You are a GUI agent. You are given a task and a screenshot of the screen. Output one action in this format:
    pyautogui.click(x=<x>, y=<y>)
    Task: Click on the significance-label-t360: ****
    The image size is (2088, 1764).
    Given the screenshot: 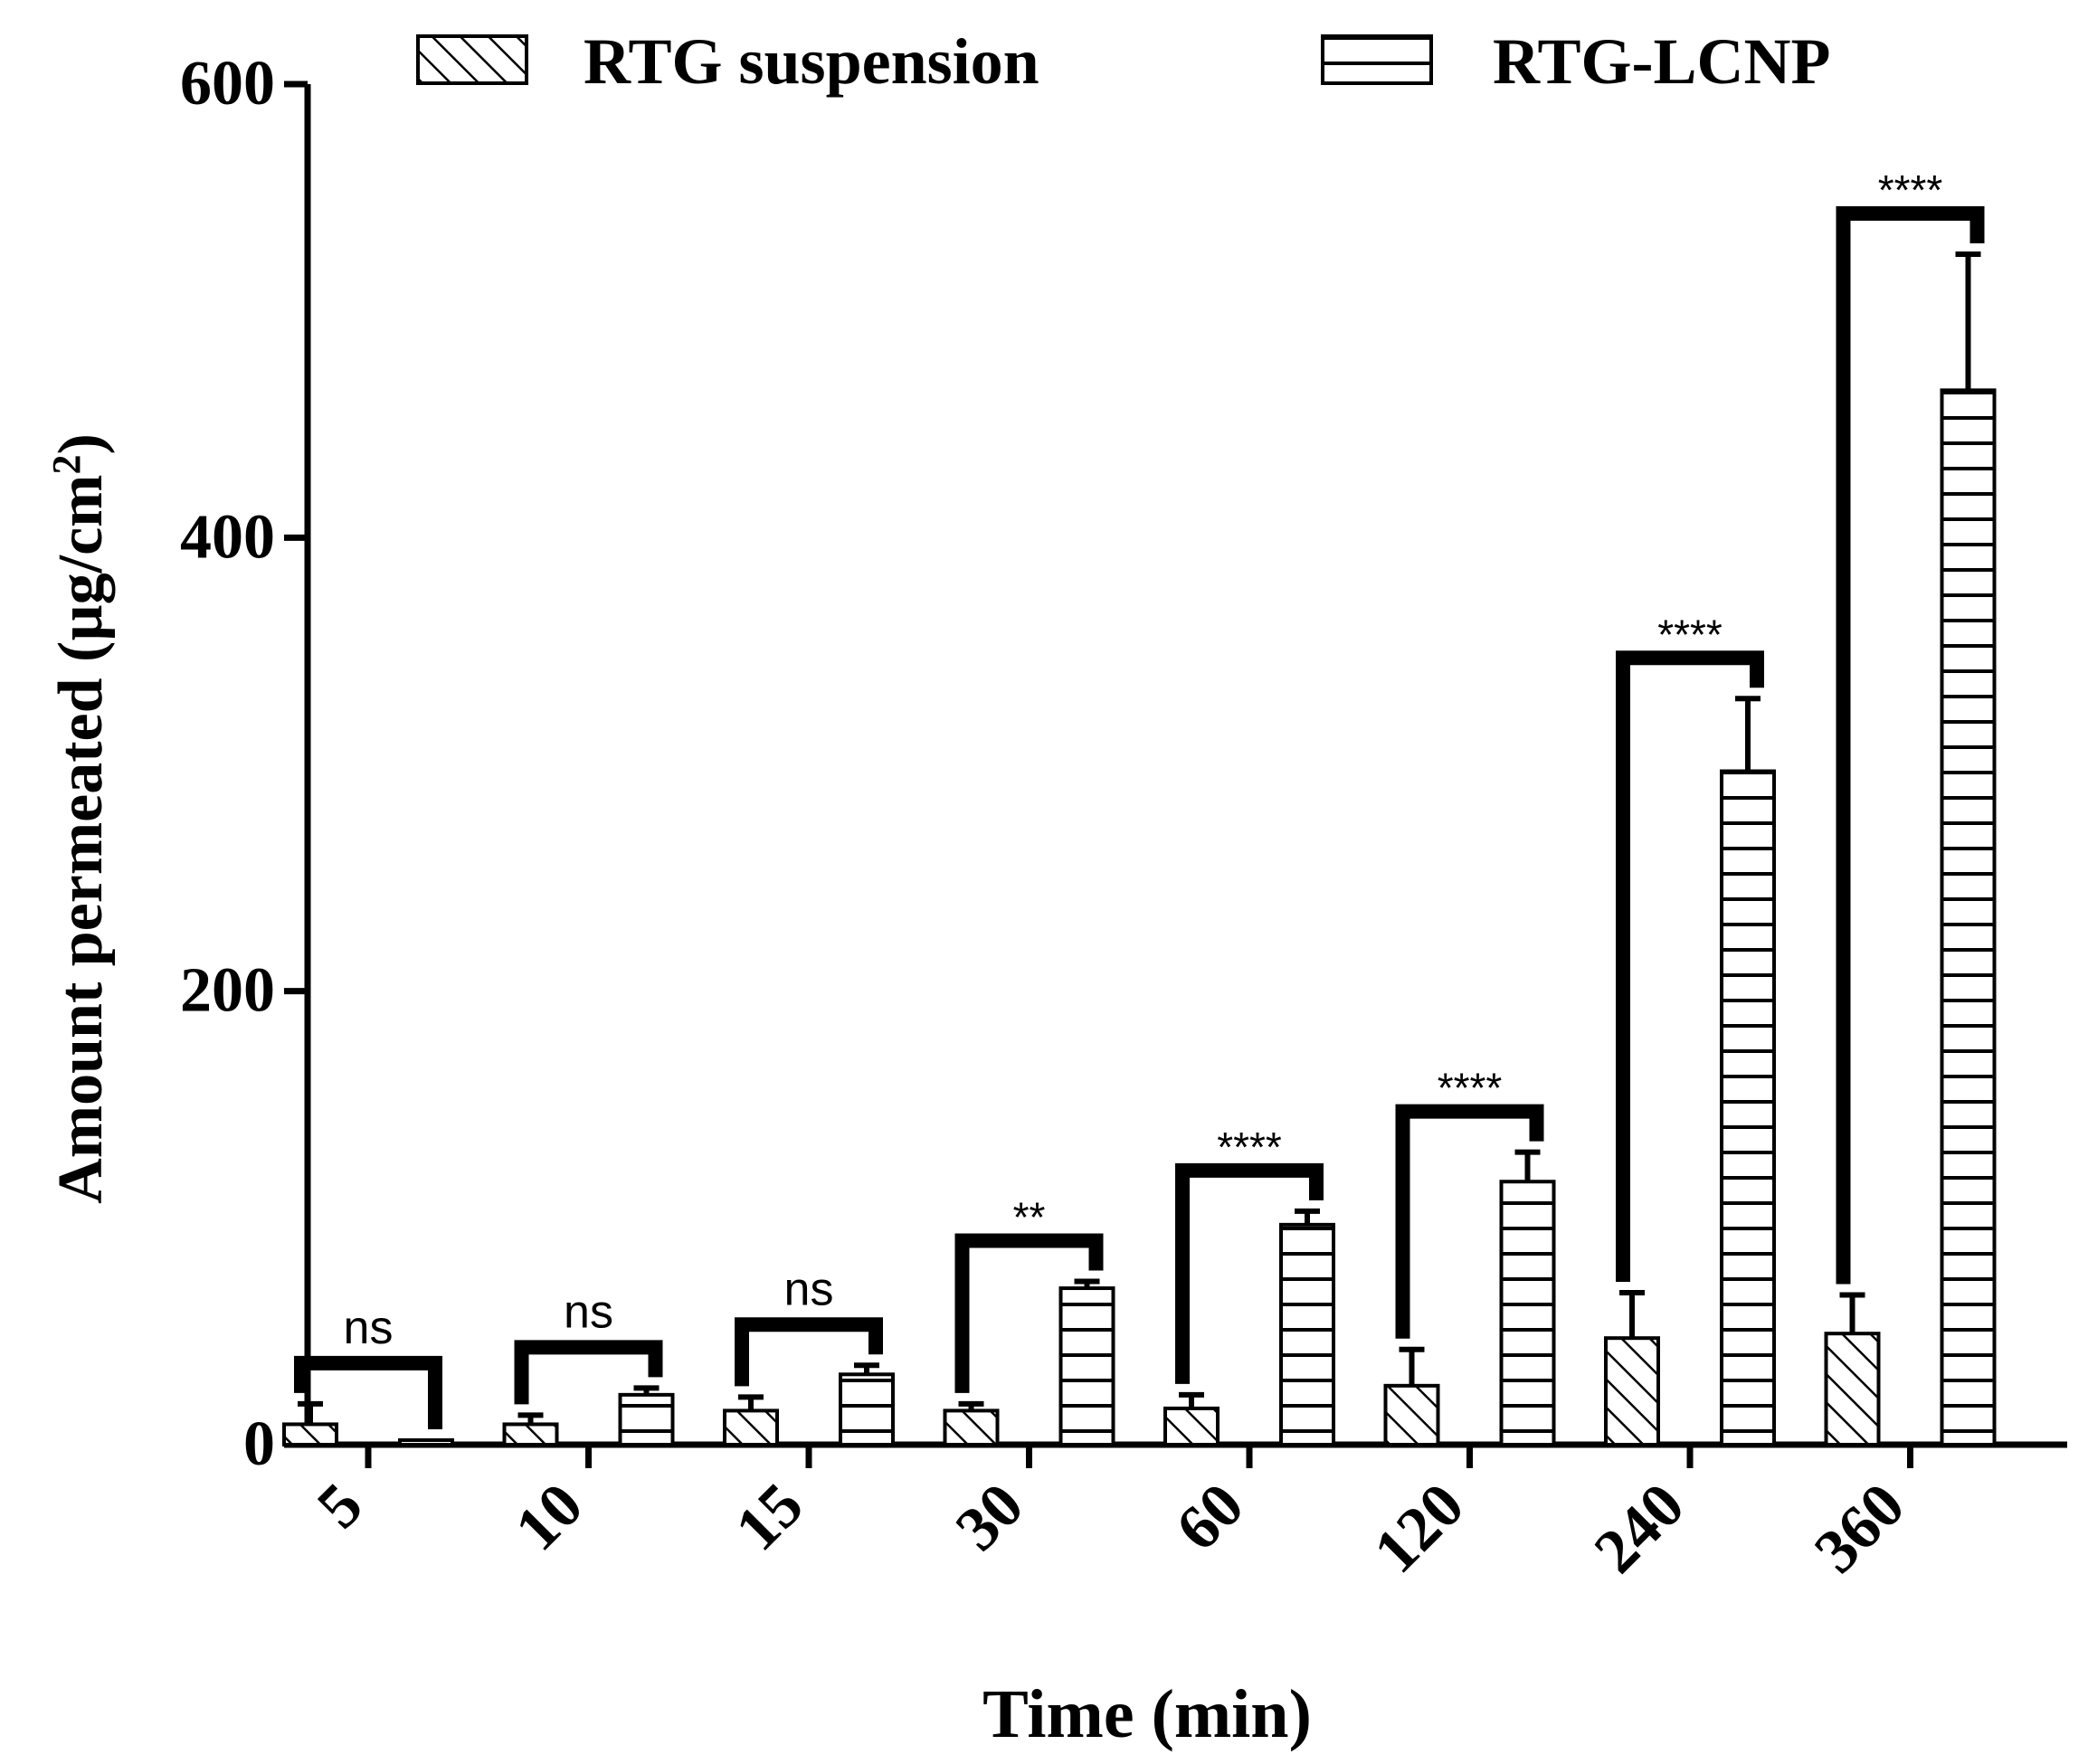 What is the action you would take?
    pyautogui.click(x=1911, y=189)
    